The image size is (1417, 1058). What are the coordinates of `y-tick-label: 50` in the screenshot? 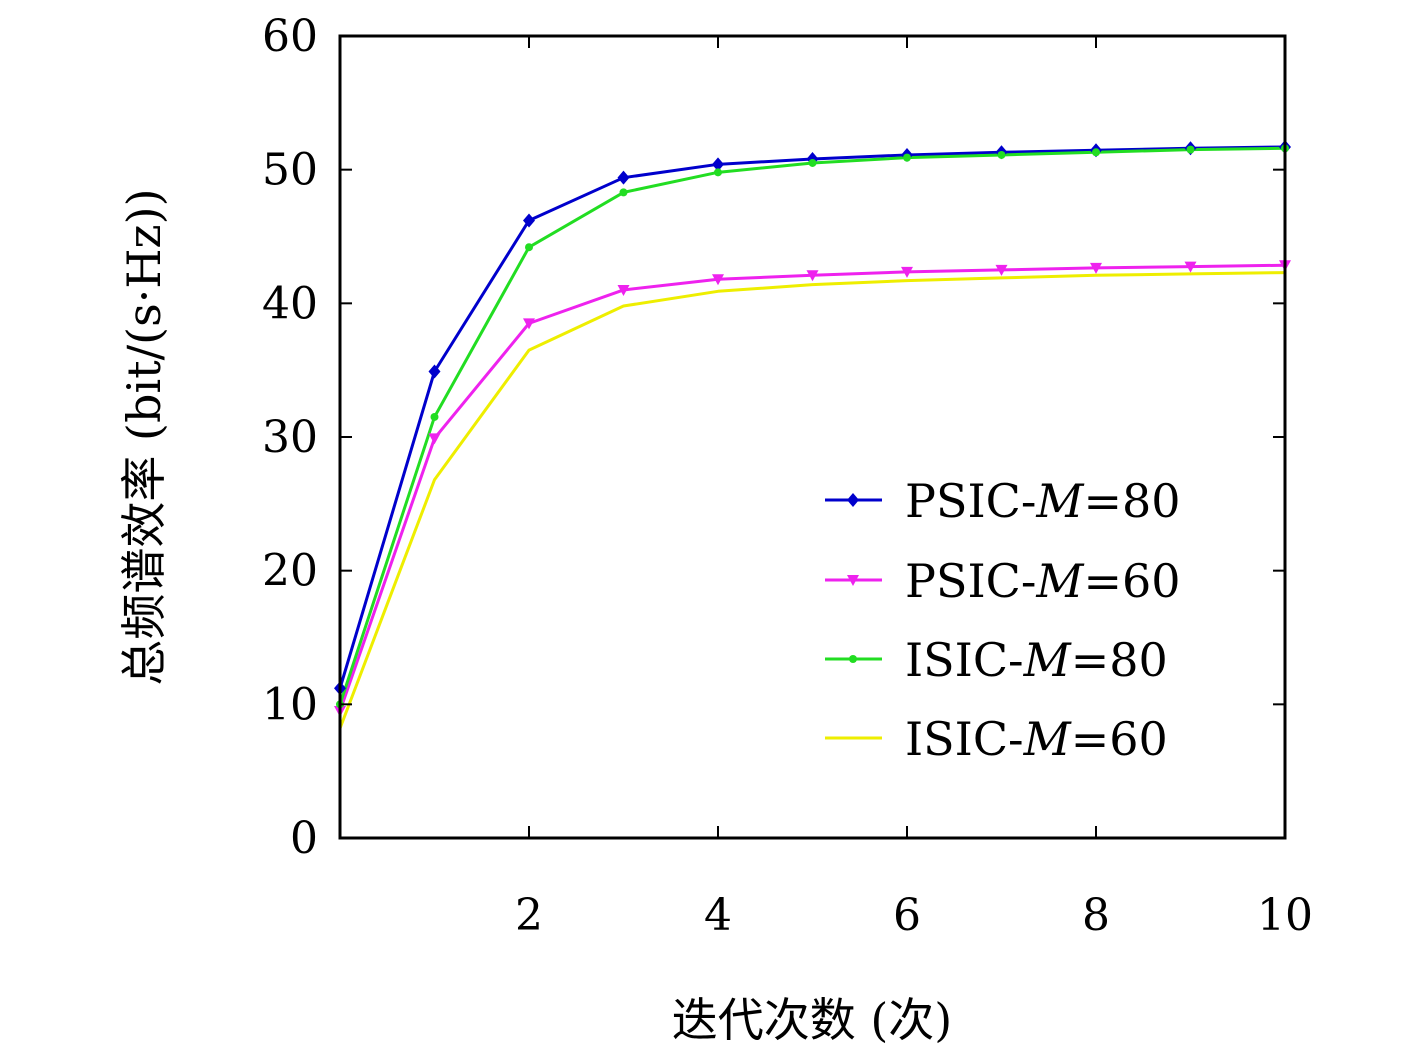 It's located at (290, 170).